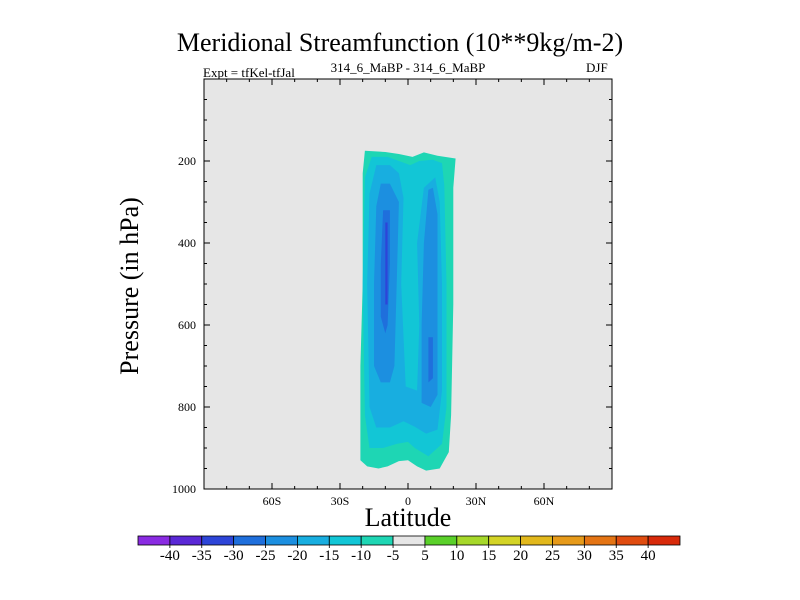  What do you see at coordinates (408, 501) in the screenshot?
I see `x-tick-label: 0` at bounding box center [408, 501].